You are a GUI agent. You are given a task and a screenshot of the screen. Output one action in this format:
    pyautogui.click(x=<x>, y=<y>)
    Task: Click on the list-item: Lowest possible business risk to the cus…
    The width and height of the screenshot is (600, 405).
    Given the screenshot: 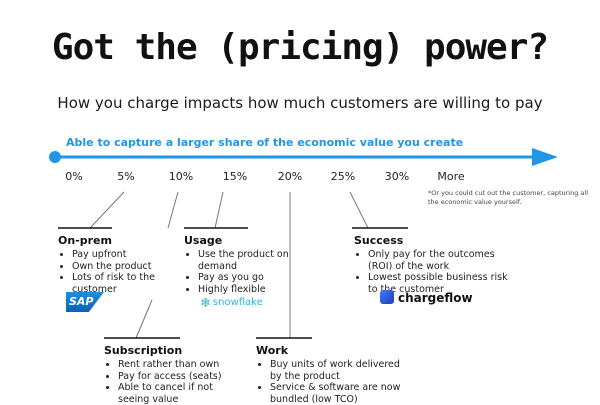 What is the action you would take?
    pyautogui.click(x=441, y=283)
    